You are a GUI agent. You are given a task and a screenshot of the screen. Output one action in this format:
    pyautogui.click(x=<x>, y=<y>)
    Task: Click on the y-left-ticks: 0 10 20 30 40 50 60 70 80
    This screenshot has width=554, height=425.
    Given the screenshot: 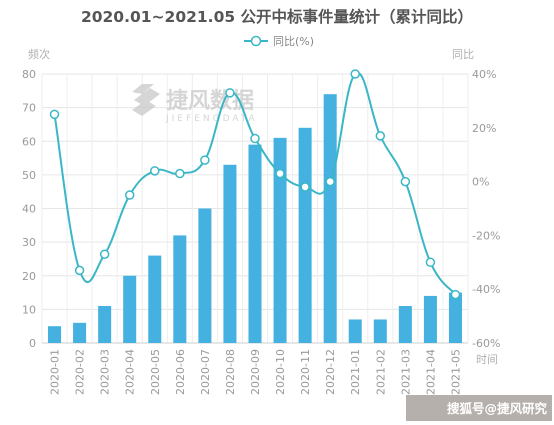 What is the action you would take?
    pyautogui.click(x=29, y=209)
    